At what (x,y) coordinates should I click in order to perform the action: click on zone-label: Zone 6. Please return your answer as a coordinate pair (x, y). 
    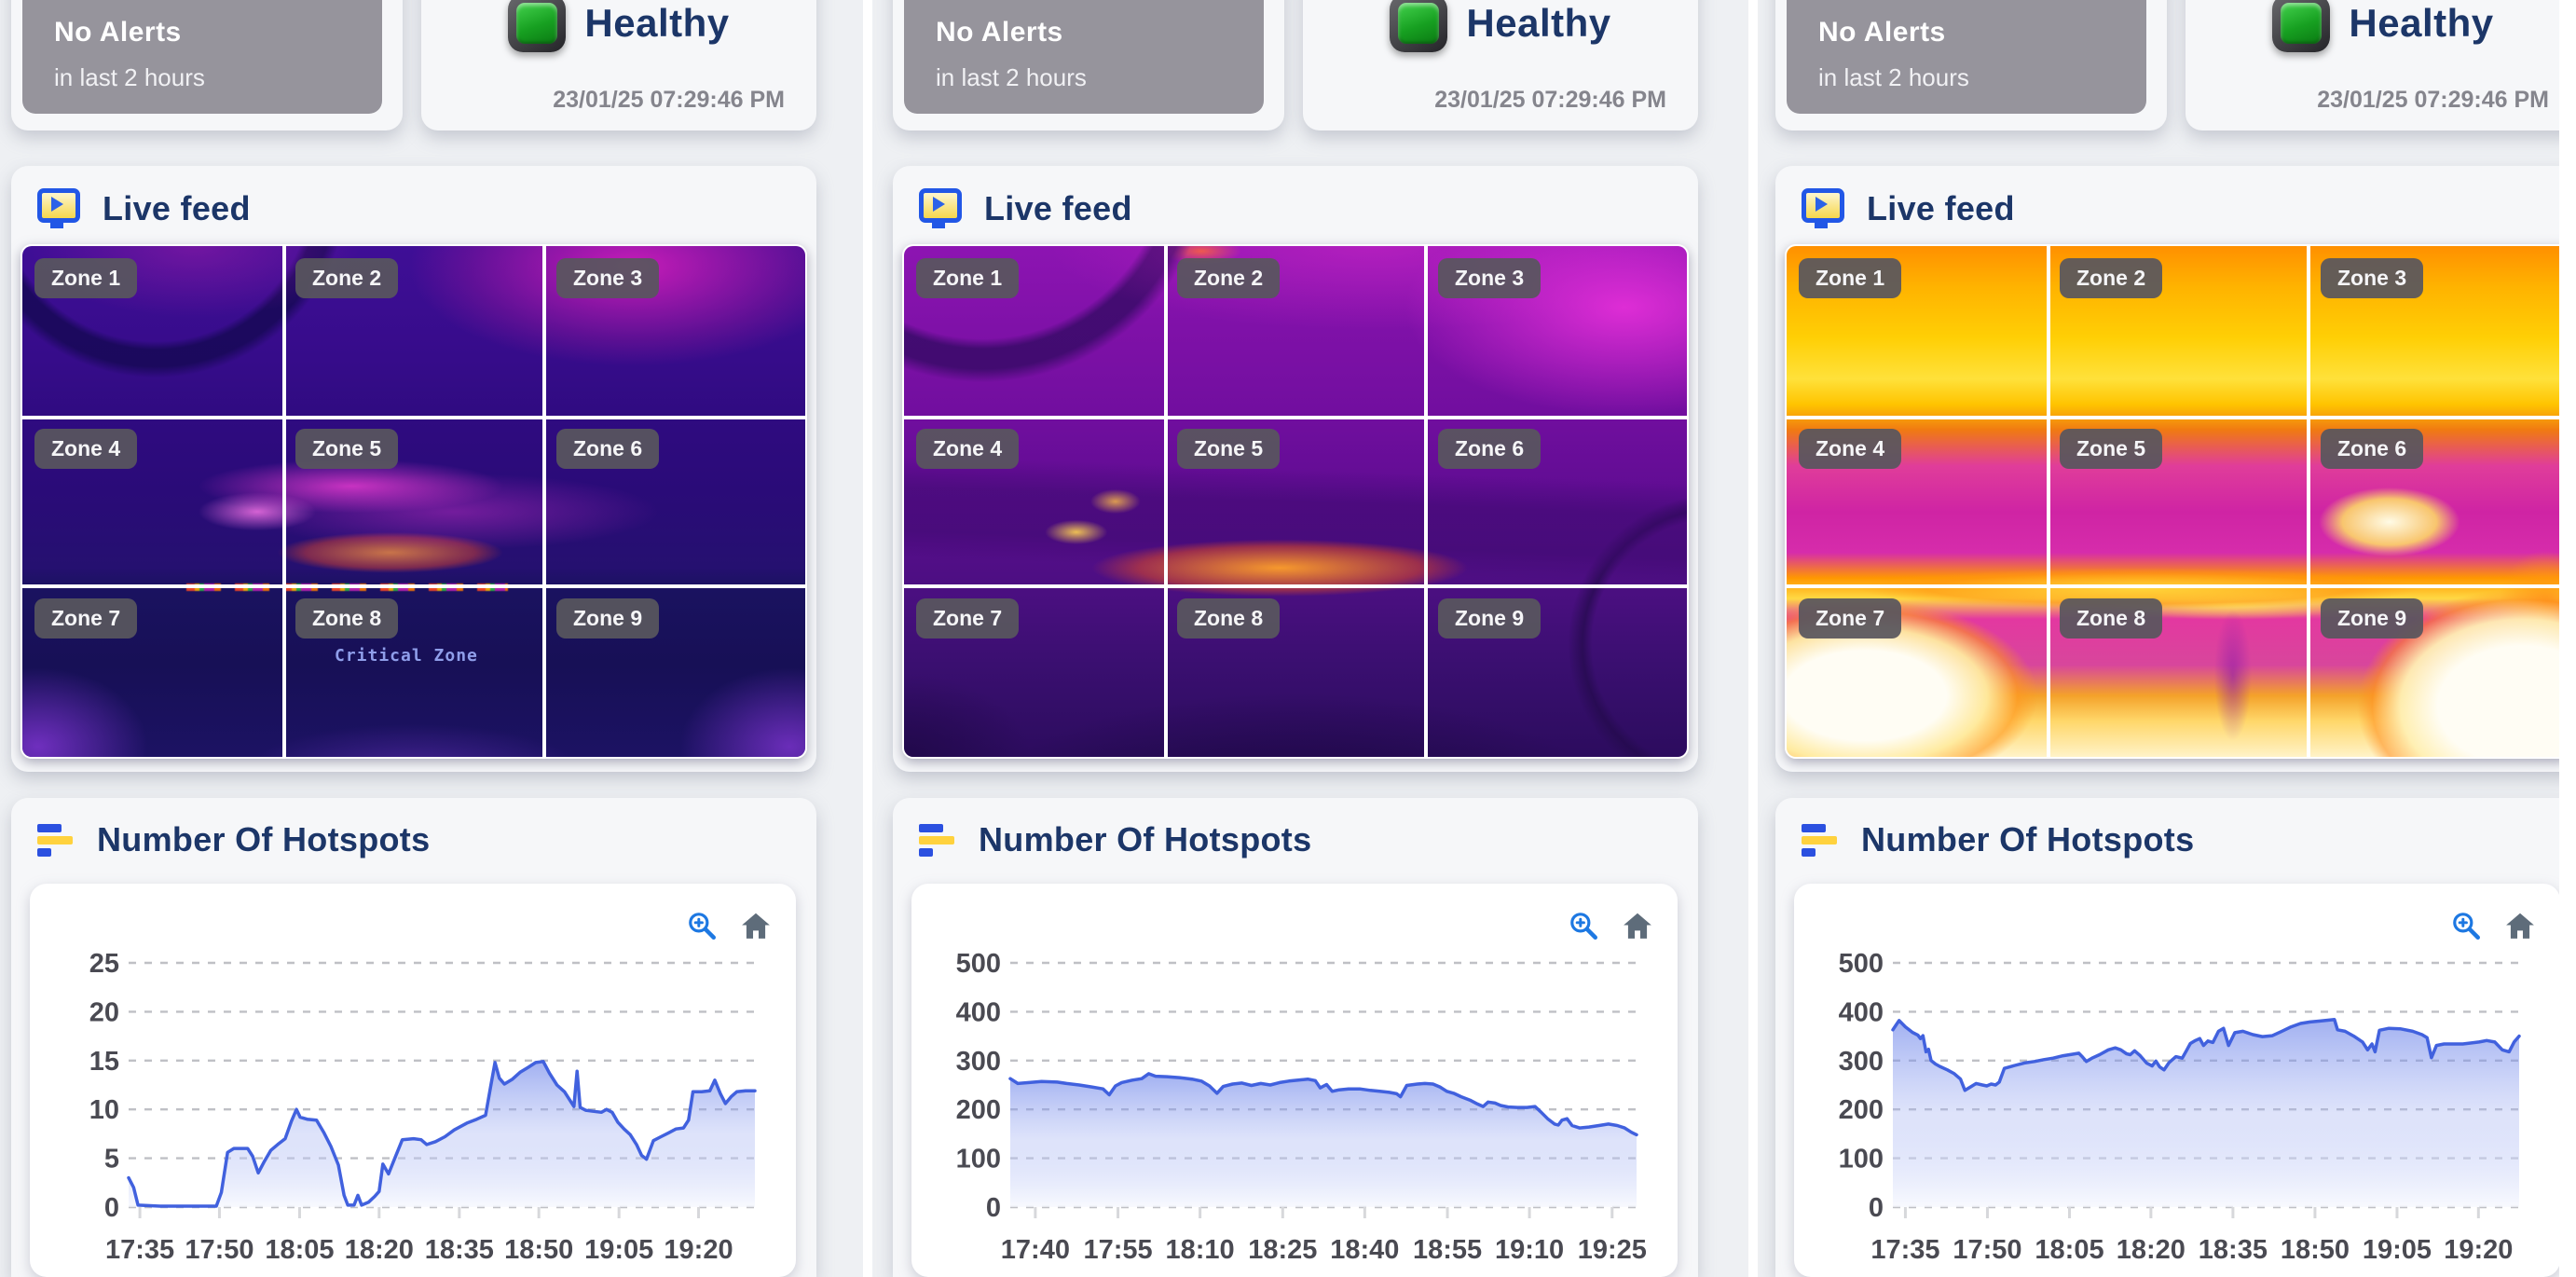
    Looking at the image, I should click on (1489, 449).